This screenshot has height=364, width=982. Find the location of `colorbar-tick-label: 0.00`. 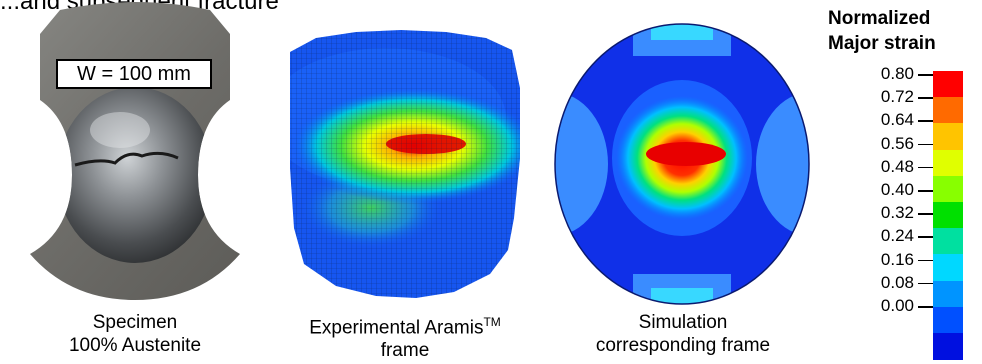

colorbar-tick-label: 0.00 is located at coordinates (897, 305).